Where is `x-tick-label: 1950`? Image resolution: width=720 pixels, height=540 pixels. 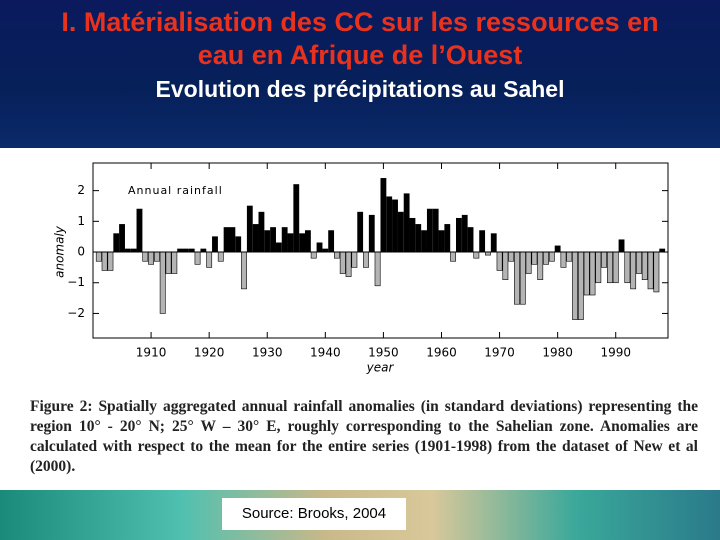
x-tick-label: 1950 is located at coordinates (383, 353).